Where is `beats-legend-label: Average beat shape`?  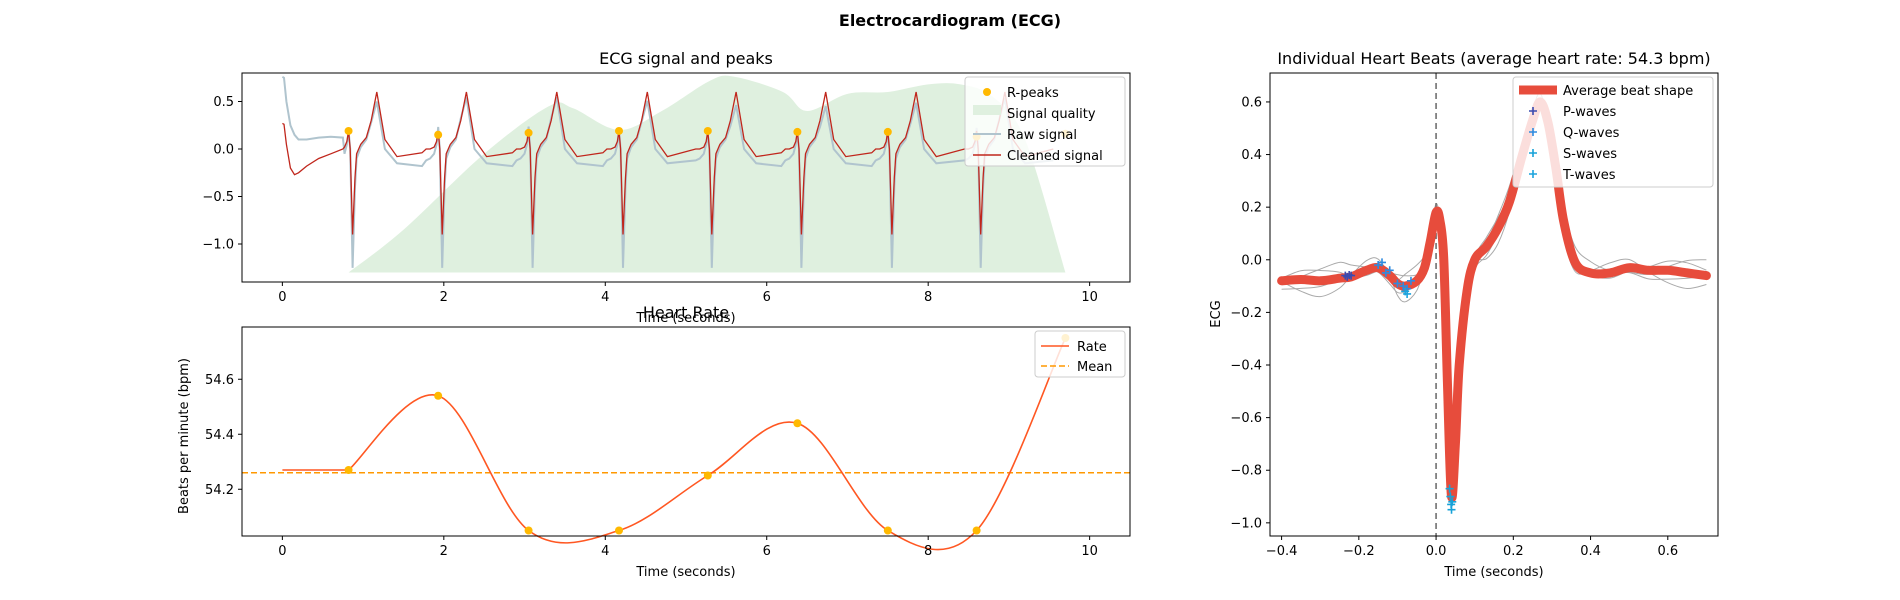 beats-legend-label: Average beat shape is located at coordinates (1628, 91).